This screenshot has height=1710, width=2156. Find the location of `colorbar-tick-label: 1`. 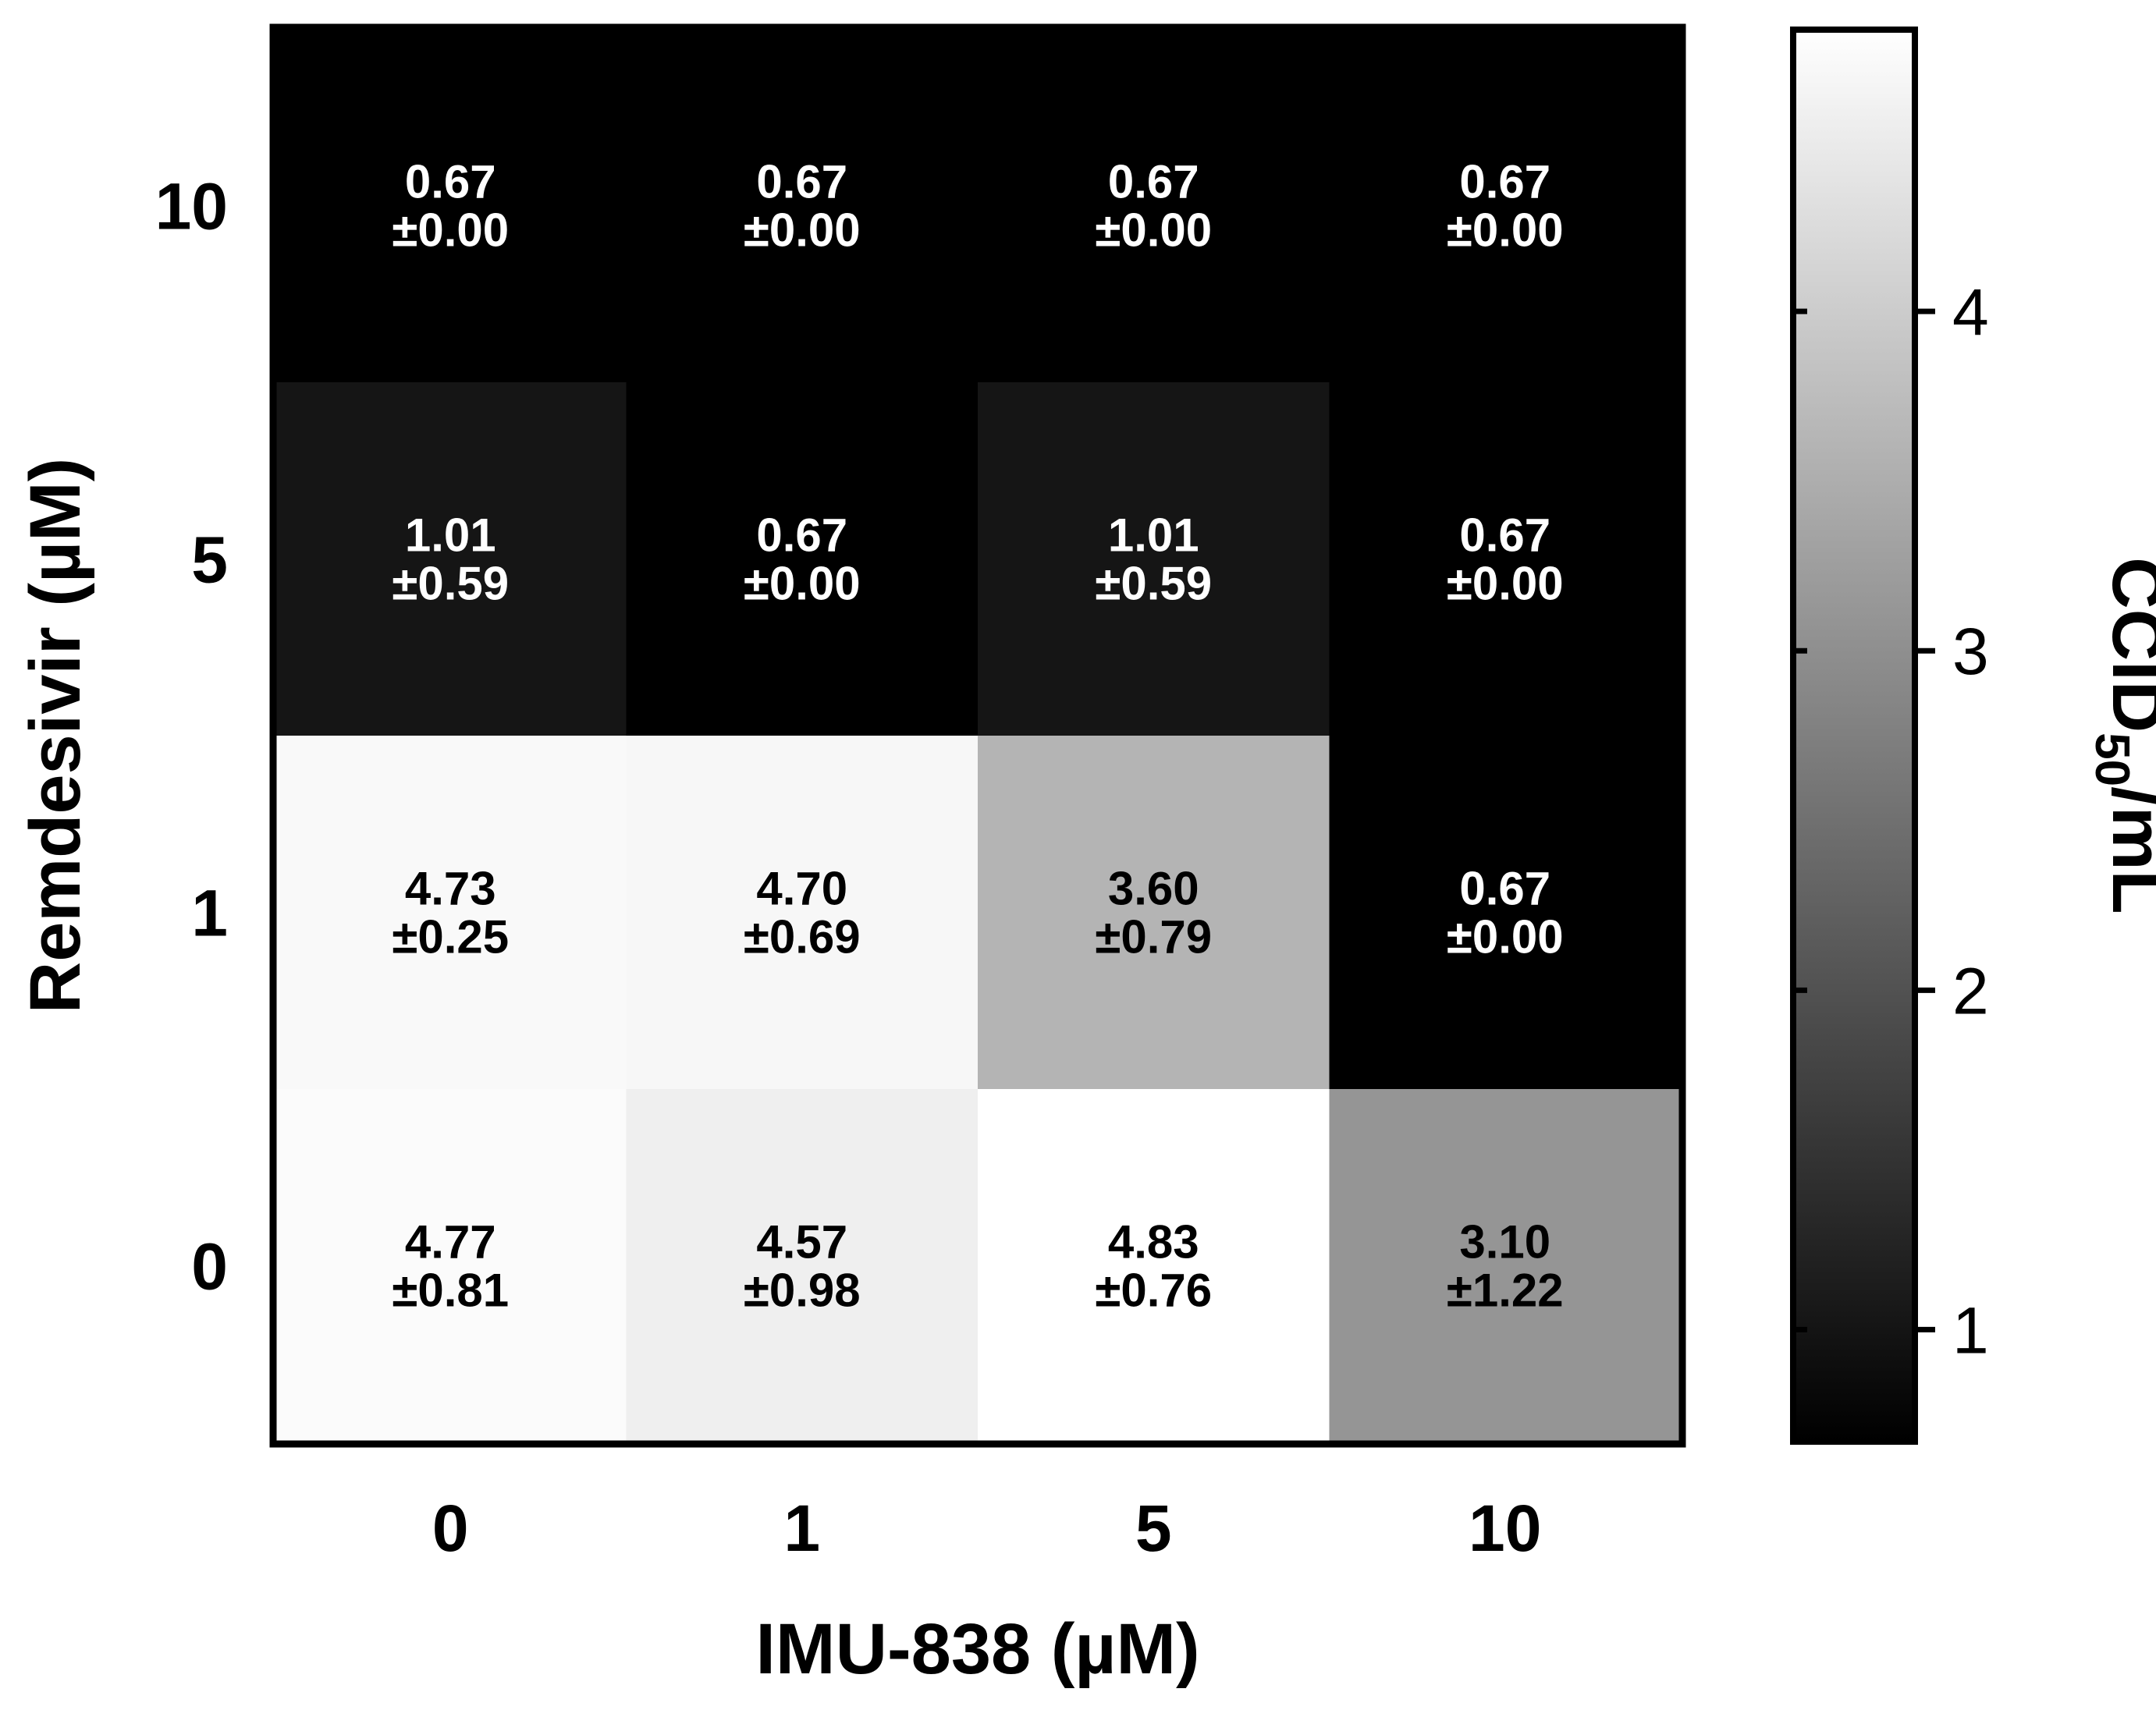

colorbar-tick-label: 1 is located at coordinates (1970, 1330).